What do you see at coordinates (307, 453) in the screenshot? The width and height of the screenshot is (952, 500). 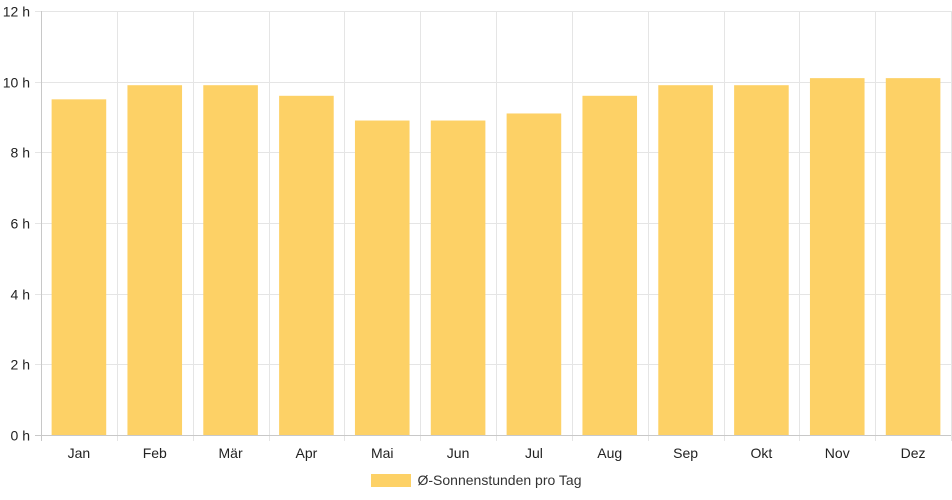 I see `x-tick-label: Apr` at bounding box center [307, 453].